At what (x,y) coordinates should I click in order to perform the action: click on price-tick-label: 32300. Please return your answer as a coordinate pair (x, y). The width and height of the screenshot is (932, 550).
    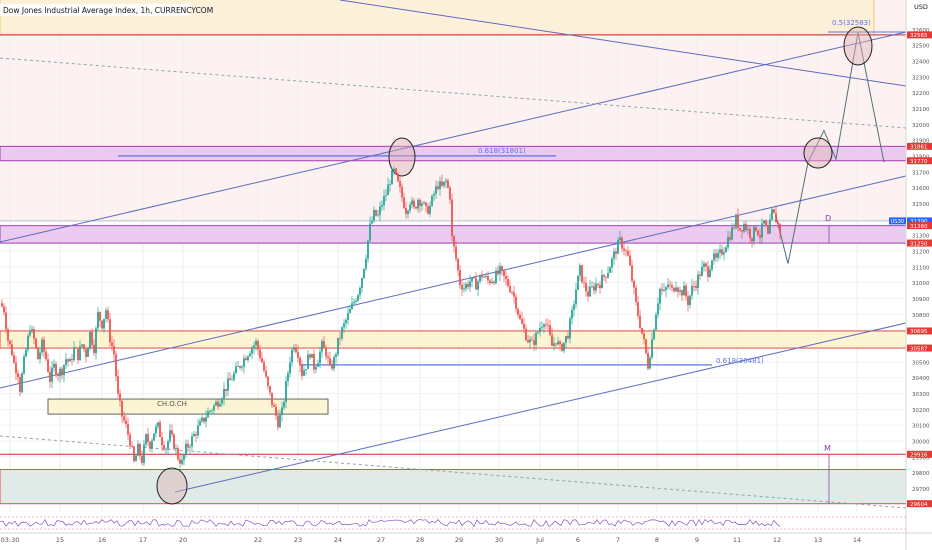
    Looking at the image, I should click on (921, 78).